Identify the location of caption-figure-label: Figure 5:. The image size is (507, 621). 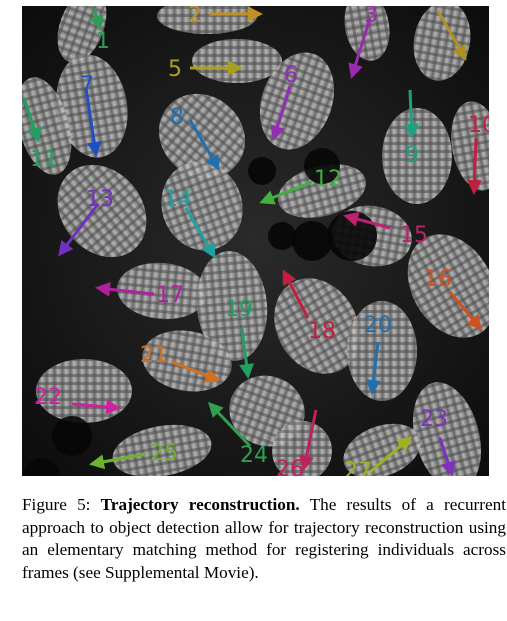
(56, 504).